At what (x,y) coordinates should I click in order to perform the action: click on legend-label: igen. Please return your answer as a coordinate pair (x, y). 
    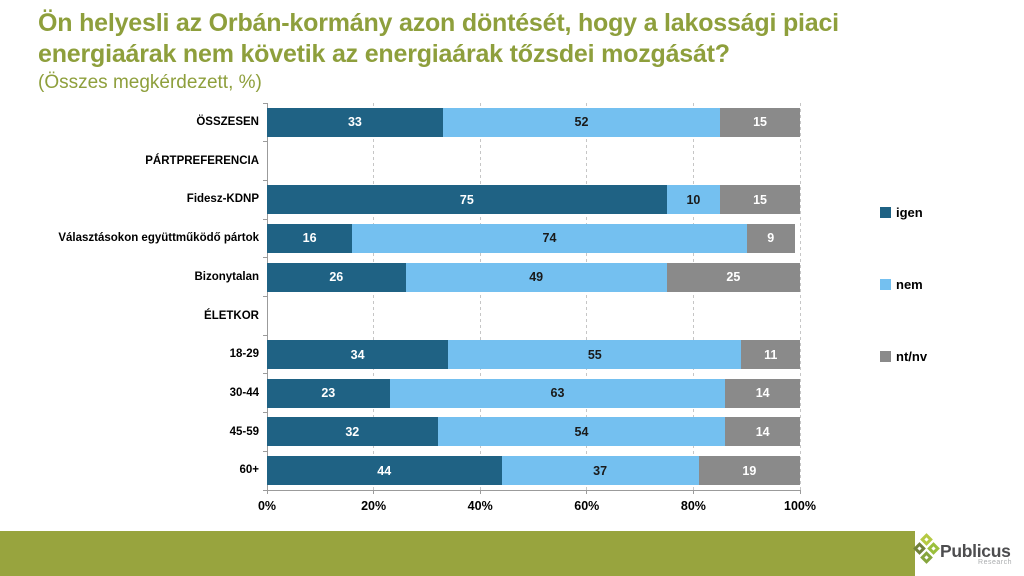
    Looking at the image, I should click on (909, 212).